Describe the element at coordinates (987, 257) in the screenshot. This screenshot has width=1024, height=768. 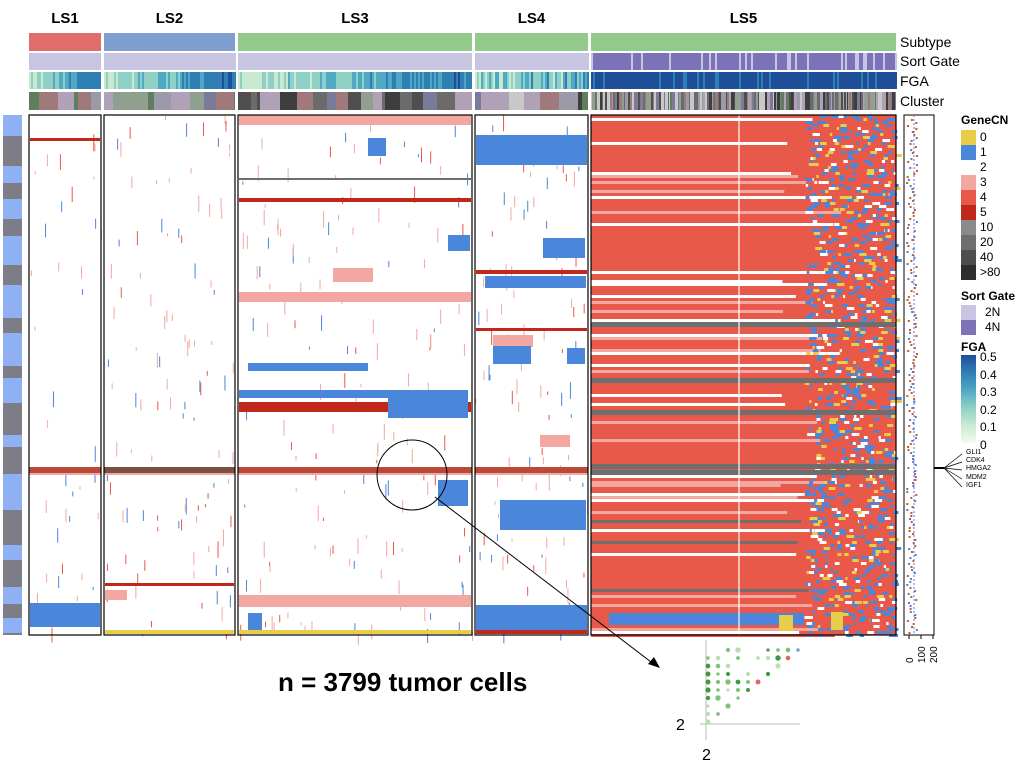
I see `genecn-label: 40` at that location.